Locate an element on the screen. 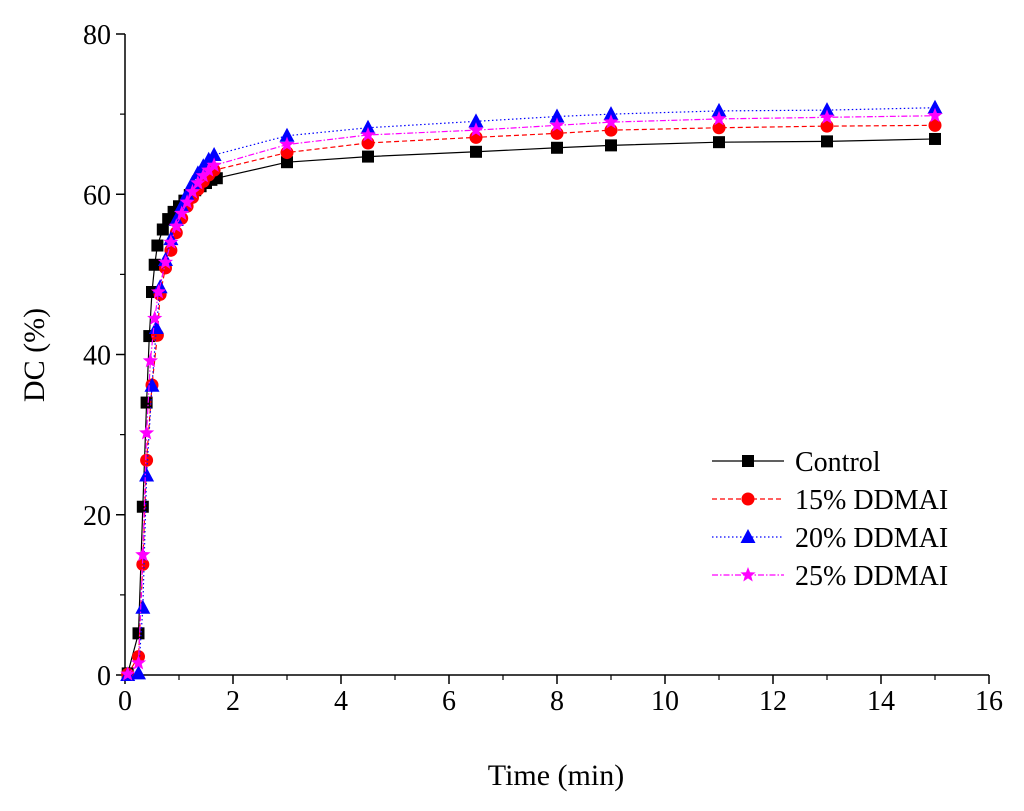 The width and height of the screenshot is (1024, 811). y-tick-label: 0 is located at coordinates (104, 676).